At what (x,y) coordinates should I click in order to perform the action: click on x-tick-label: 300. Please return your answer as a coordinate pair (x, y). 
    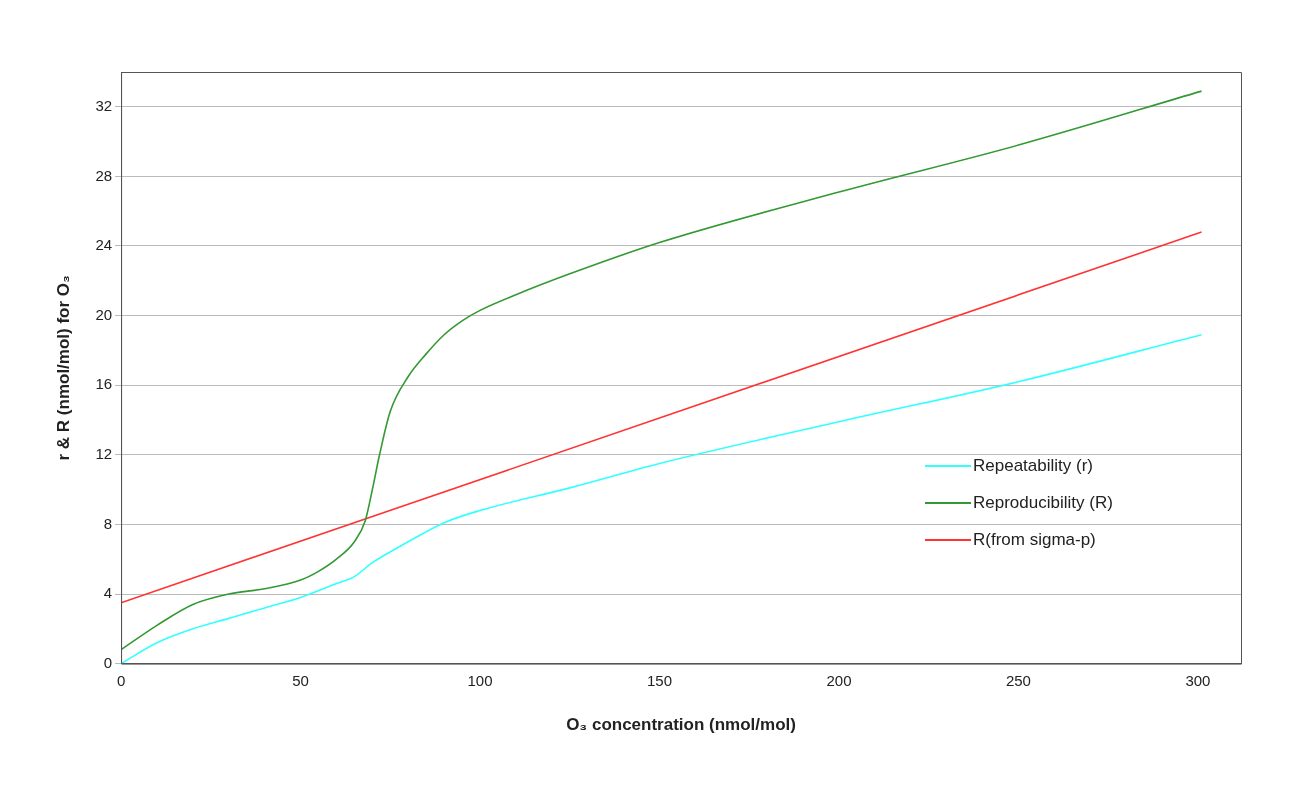
    Looking at the image, I should click on (1198, 680).